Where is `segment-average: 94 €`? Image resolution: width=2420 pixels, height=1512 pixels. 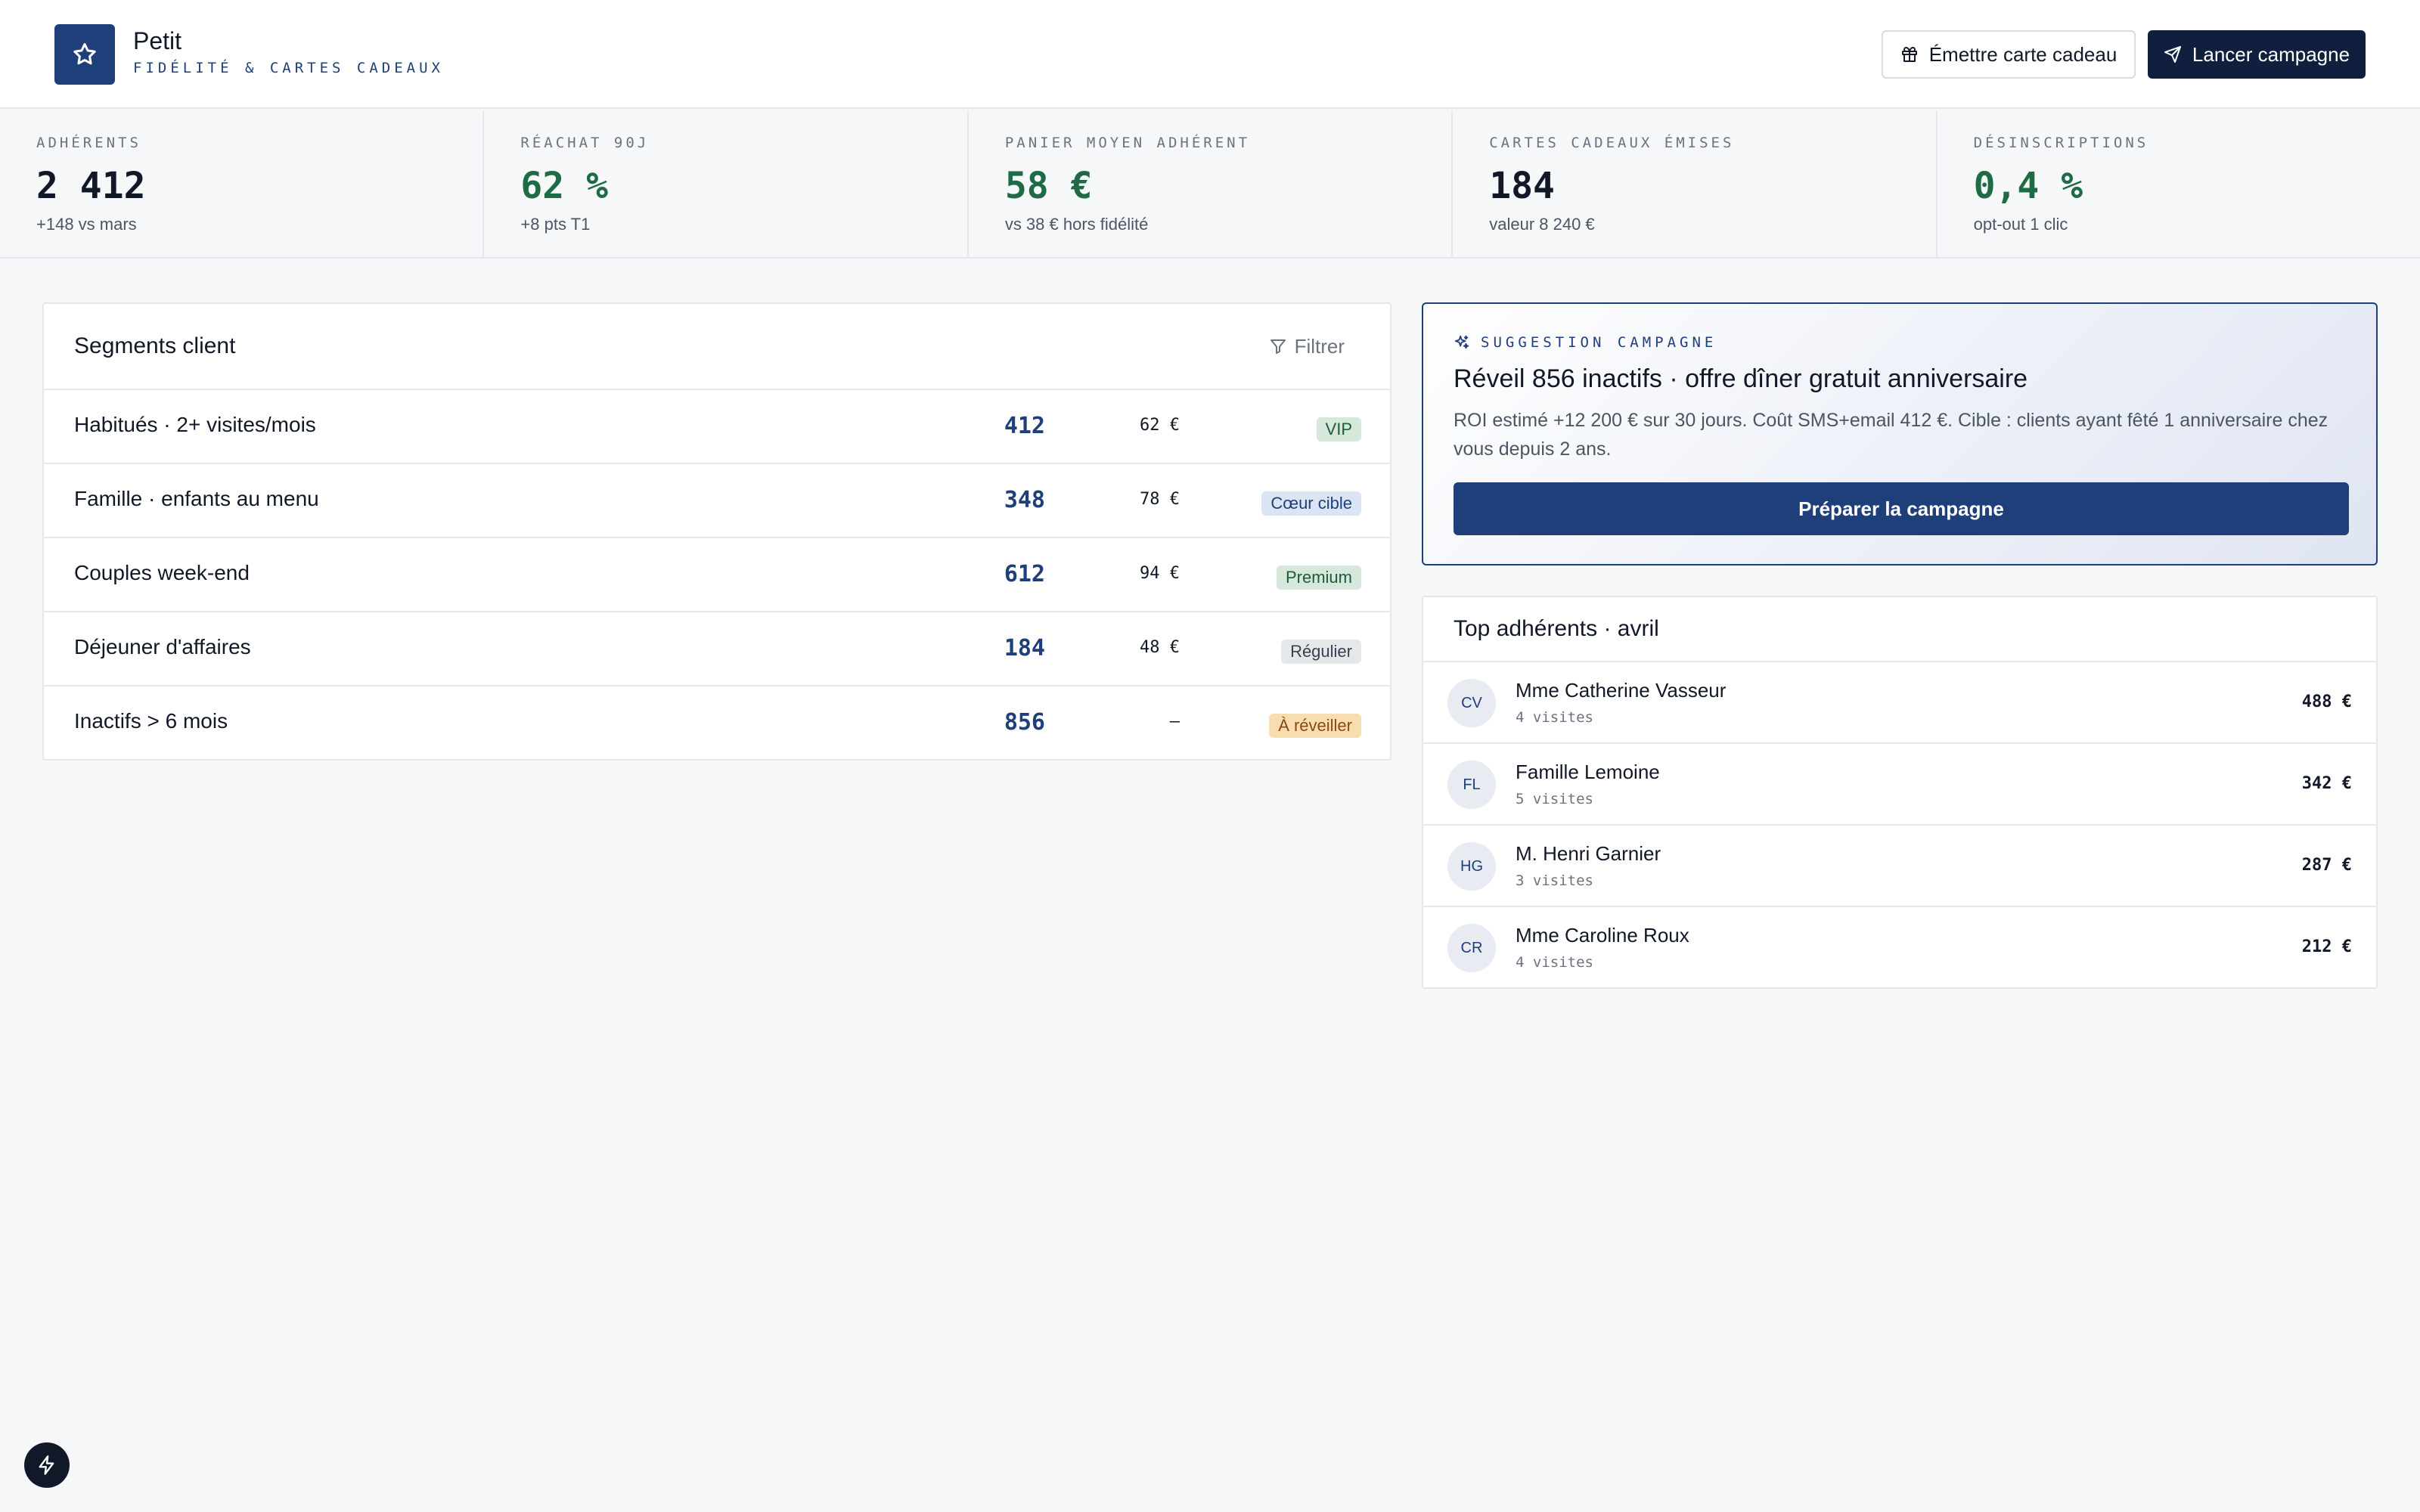 segment-average: 94 € is located at coordinates (1160, 573).